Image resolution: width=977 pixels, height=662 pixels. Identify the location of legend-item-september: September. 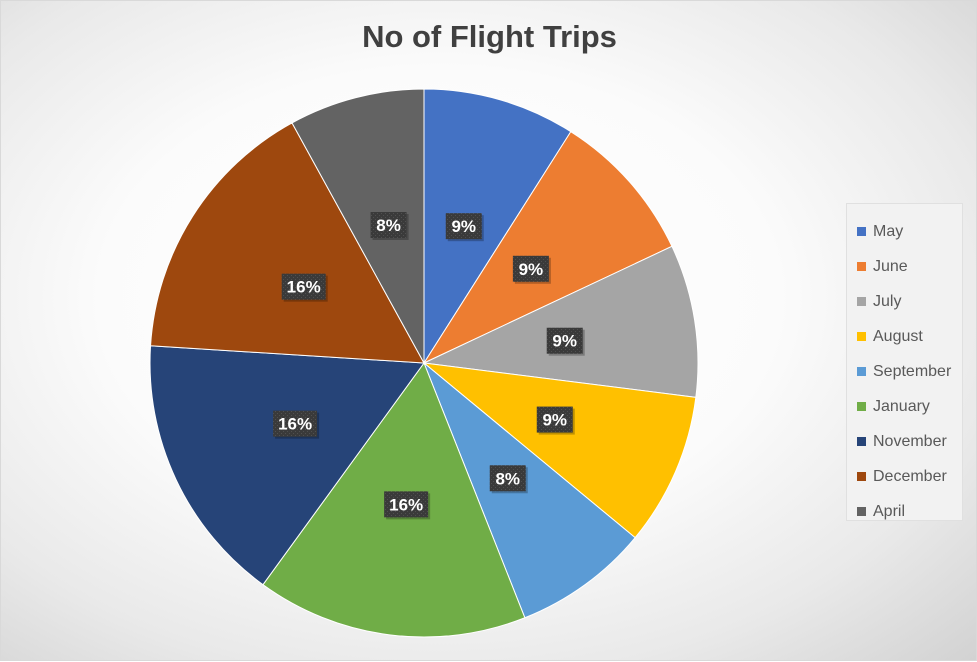
(904, 371).